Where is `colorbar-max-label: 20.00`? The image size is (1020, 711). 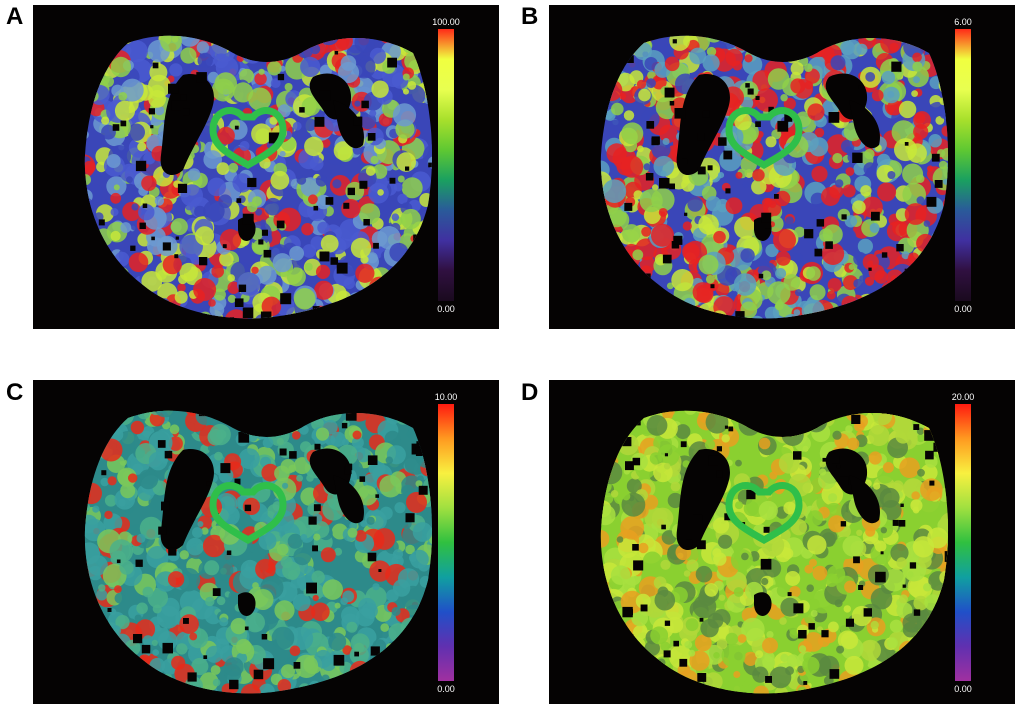
colorbar-max-label: 20.00 is located at coordinates (963, 397).